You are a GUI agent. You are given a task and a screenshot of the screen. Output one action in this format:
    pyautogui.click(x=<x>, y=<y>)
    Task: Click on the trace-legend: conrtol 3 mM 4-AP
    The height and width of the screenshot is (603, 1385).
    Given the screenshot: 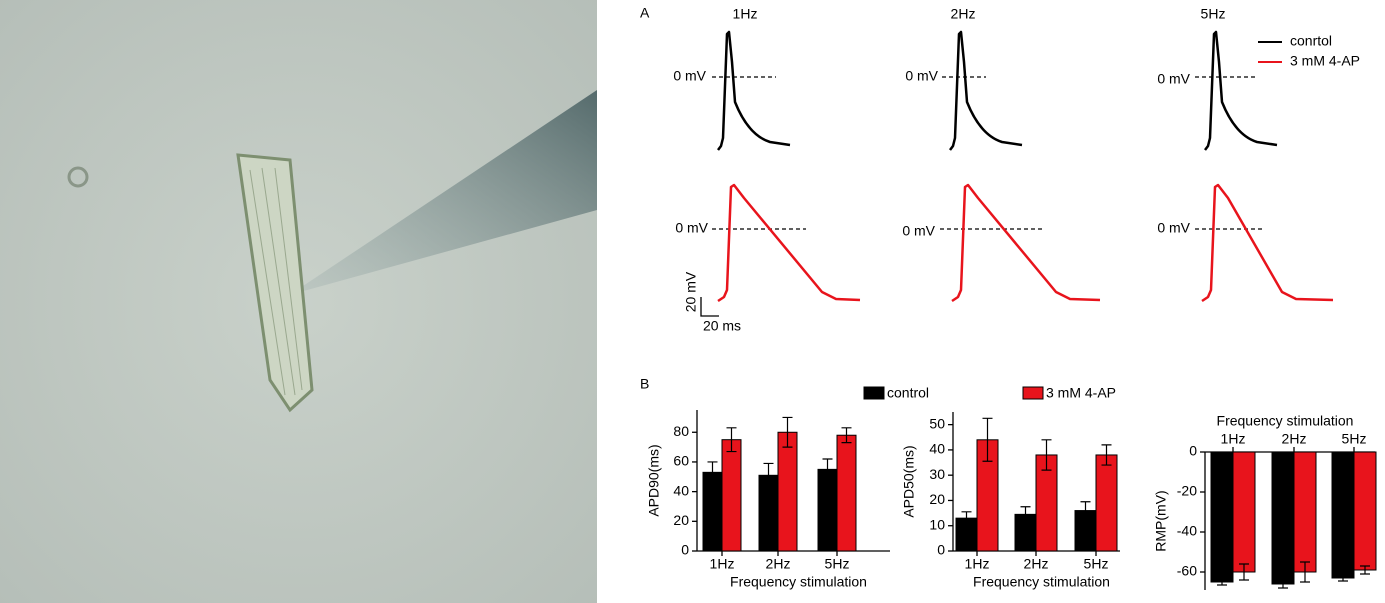 What is the action you would take?
    pyautogui.click(x=1309, y=51)
    